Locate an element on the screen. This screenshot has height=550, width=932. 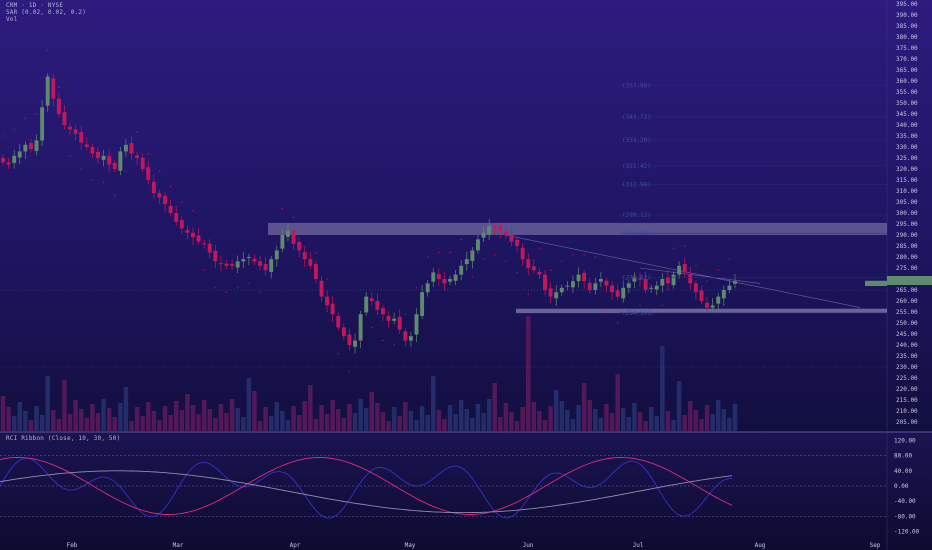
support-zone is located at coordinates (701, 311).